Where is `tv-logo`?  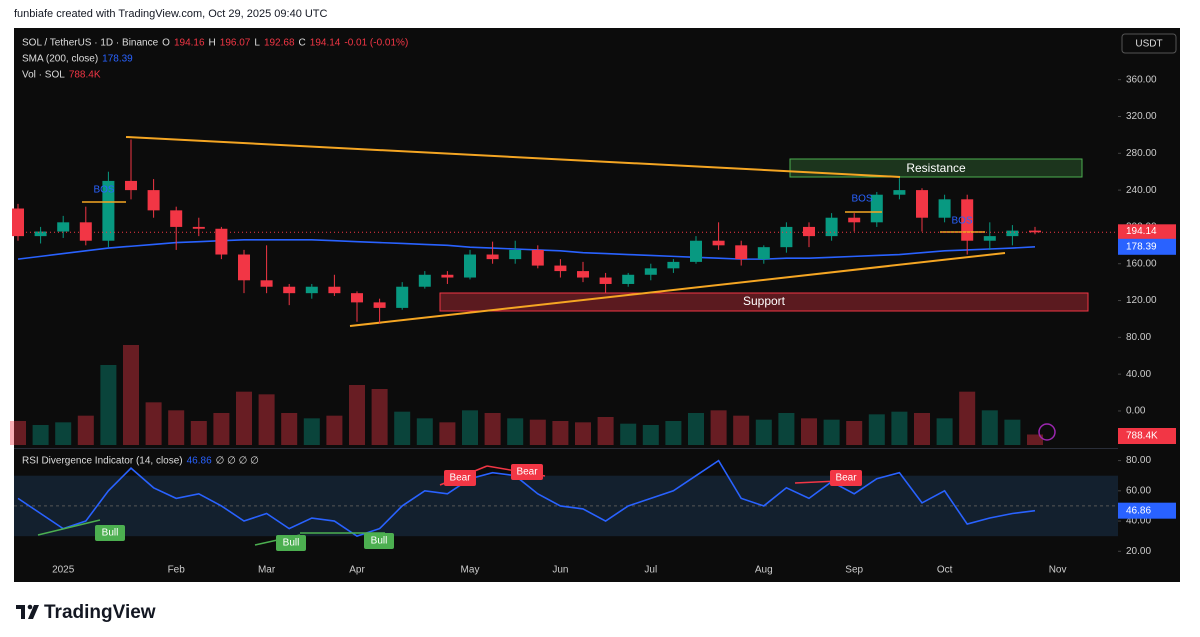
tv-logo is located at coordinates (27, 611).